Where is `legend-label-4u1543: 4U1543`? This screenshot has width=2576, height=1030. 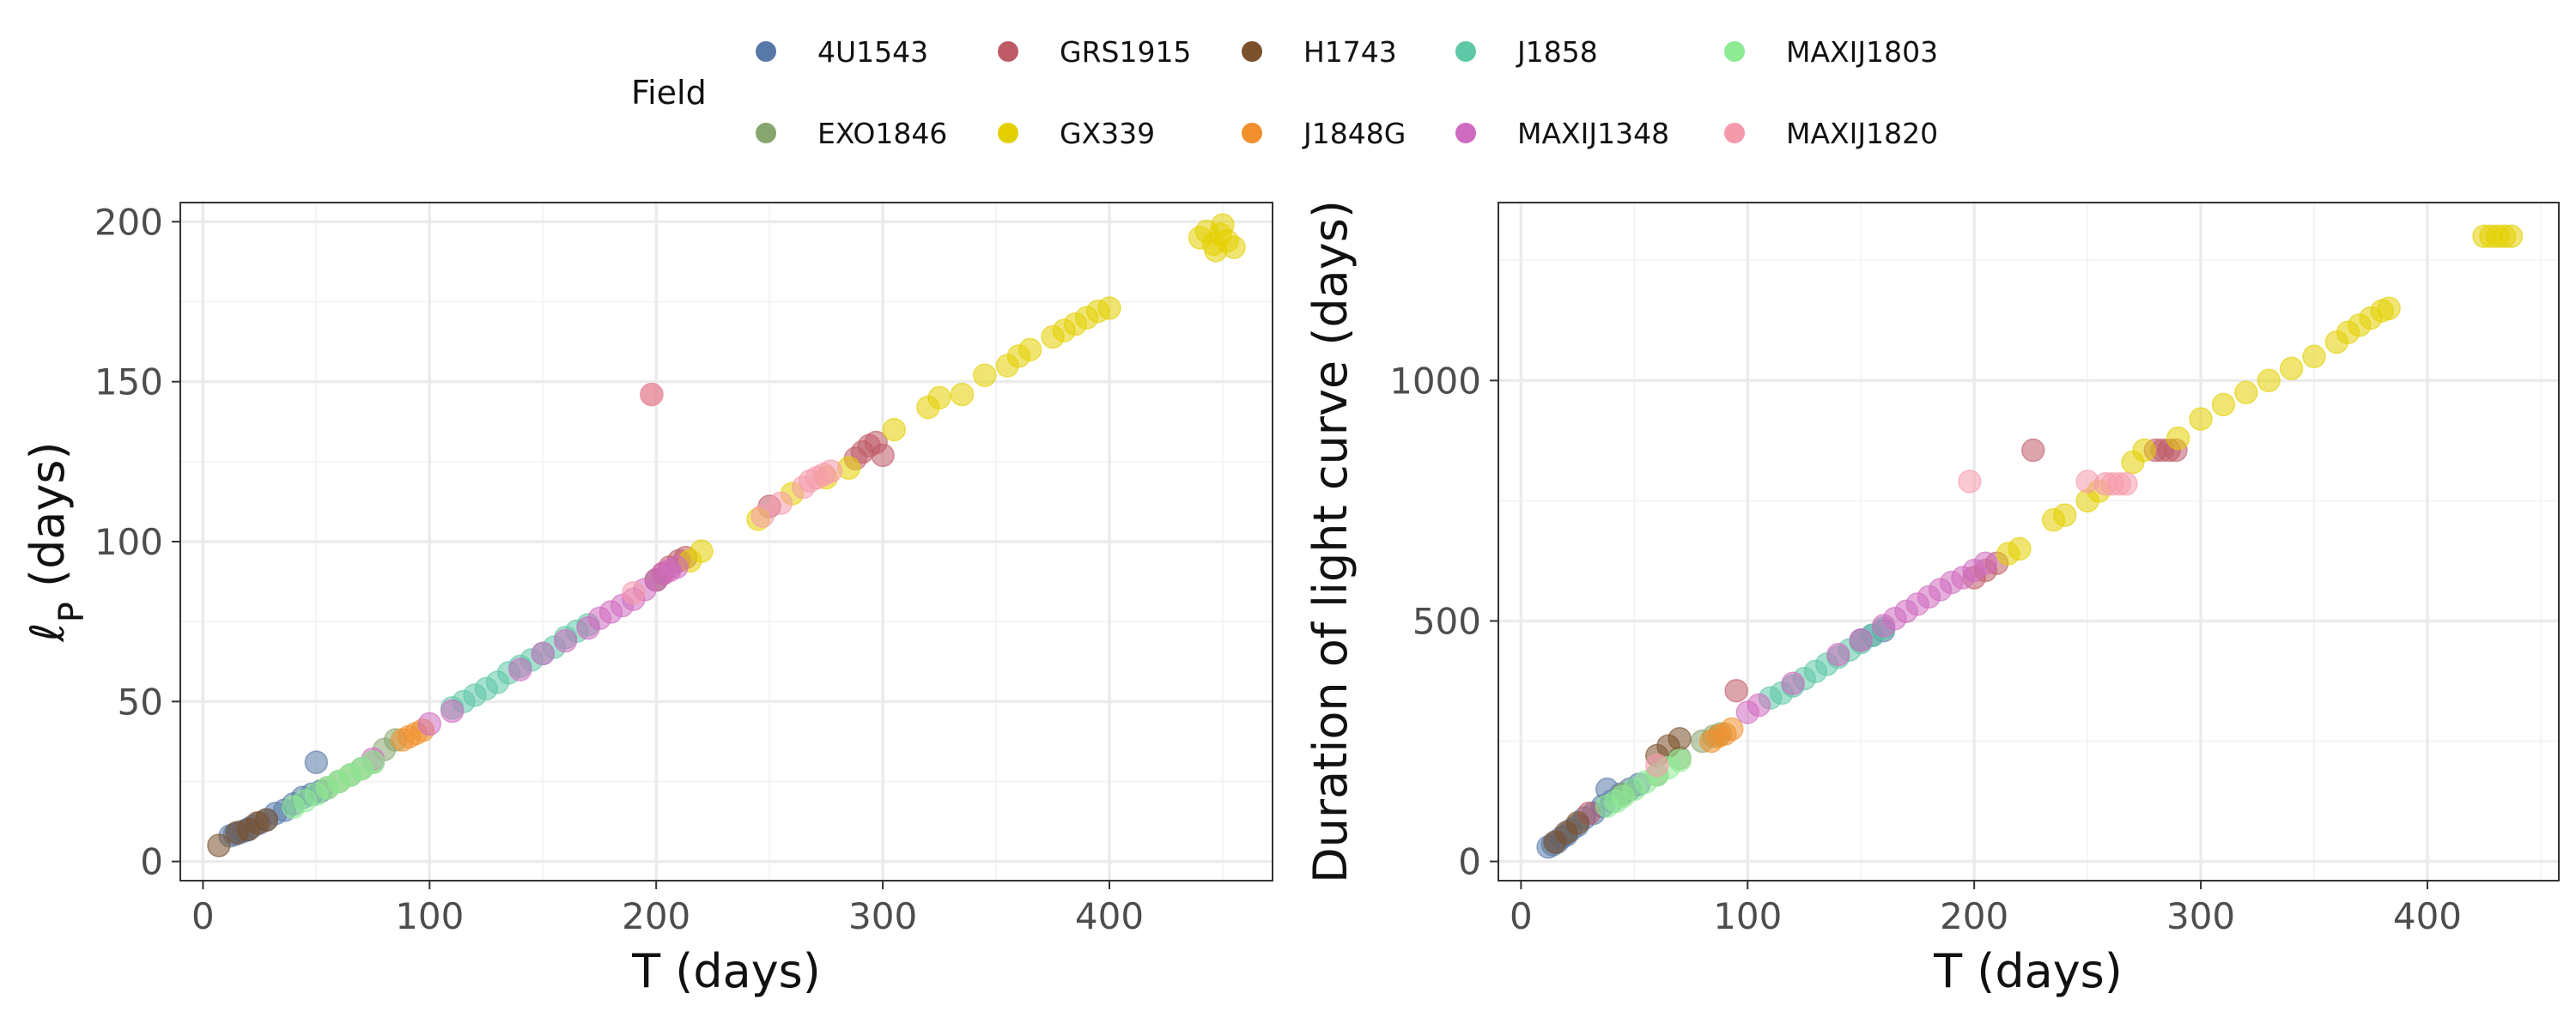 legend-label-4u1543: 4U1543 is located at coordinates (872, 52).